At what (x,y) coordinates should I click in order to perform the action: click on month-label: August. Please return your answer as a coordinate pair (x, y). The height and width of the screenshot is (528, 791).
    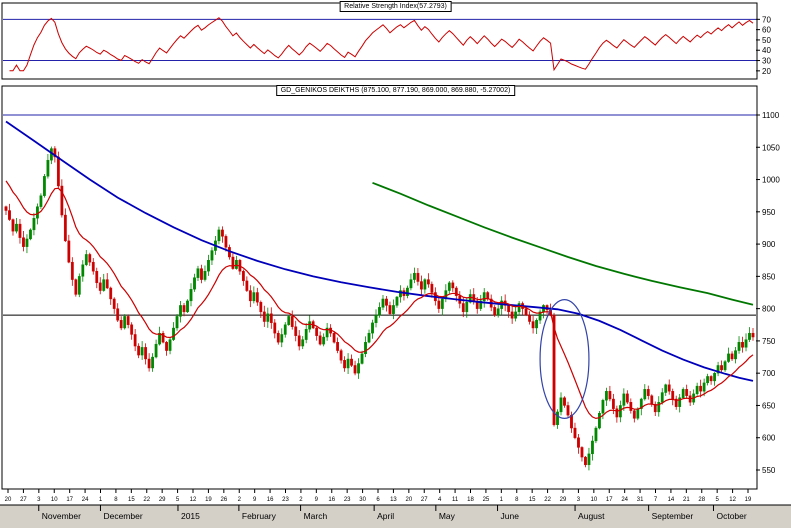
    Looking at the image, I should click on (591, 516).